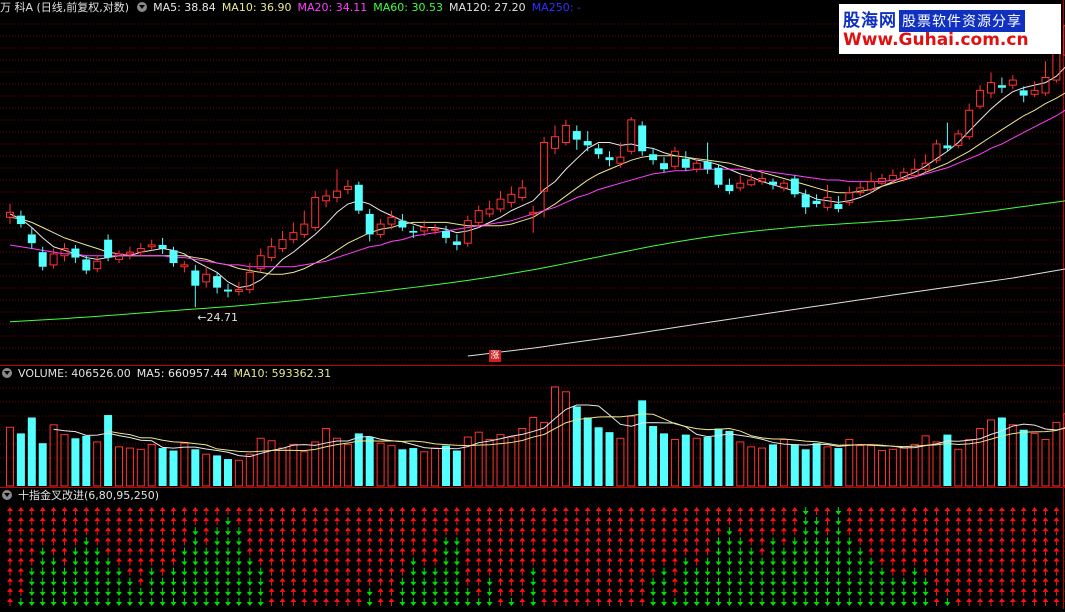  Describe the element at coordinates (65, 7) in the screenshot. I see `stock-title: 万 科A (日线,前复权,对数)` at that location.